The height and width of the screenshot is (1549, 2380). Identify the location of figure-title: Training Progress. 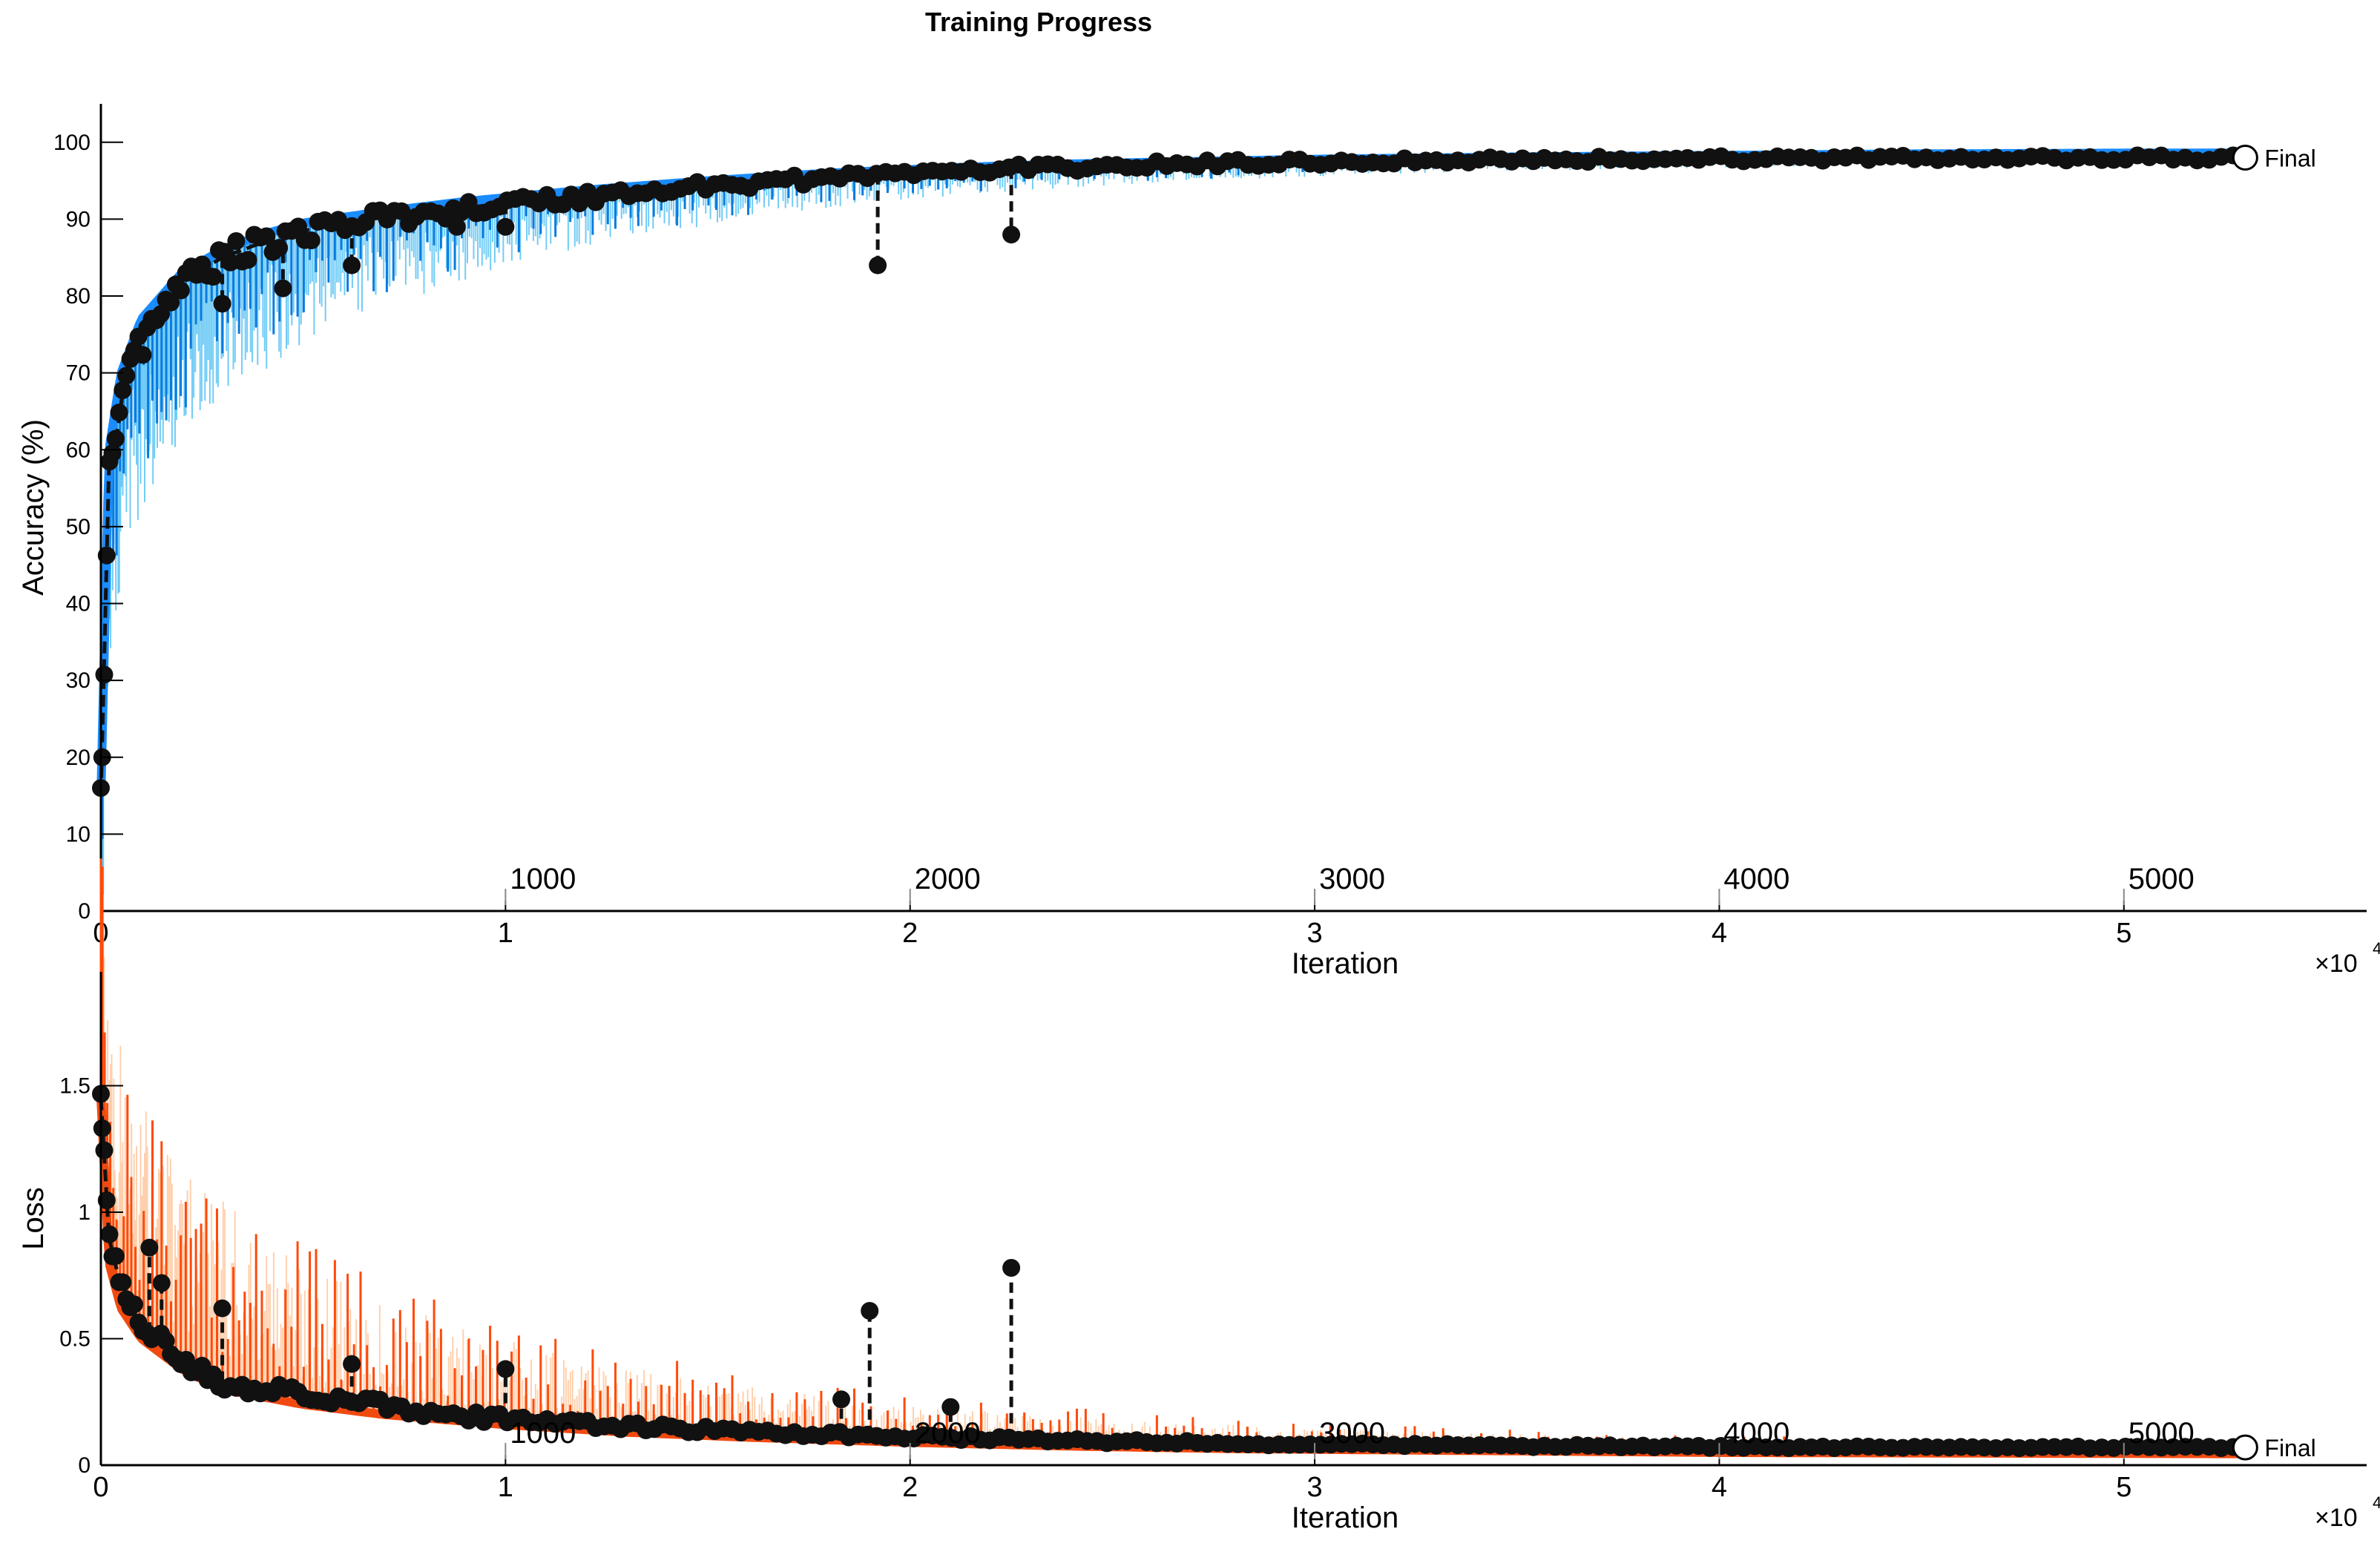
(1038, 22).